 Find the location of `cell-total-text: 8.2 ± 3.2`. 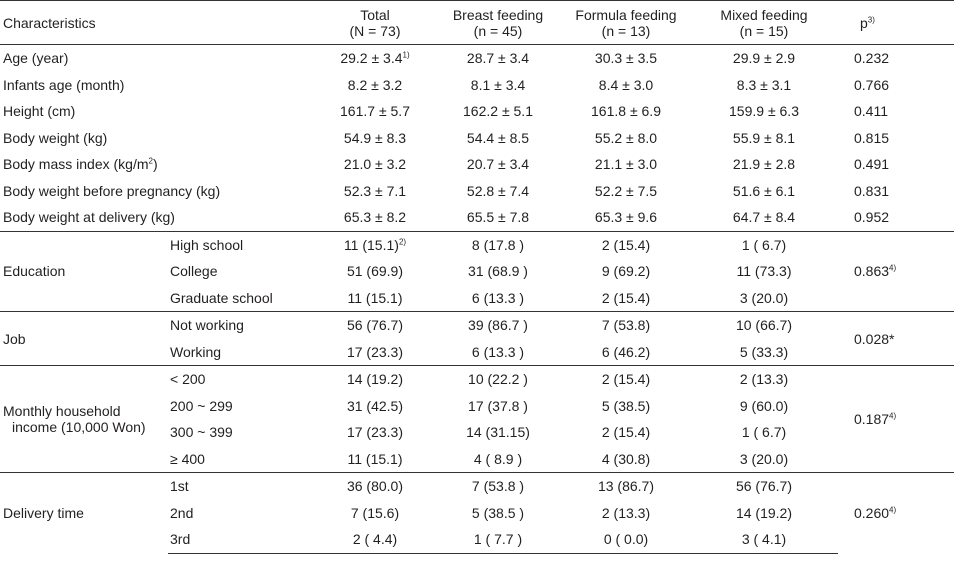

cell-total-text: 8.2 ± 3.2 is located at coordinates (375, 84).